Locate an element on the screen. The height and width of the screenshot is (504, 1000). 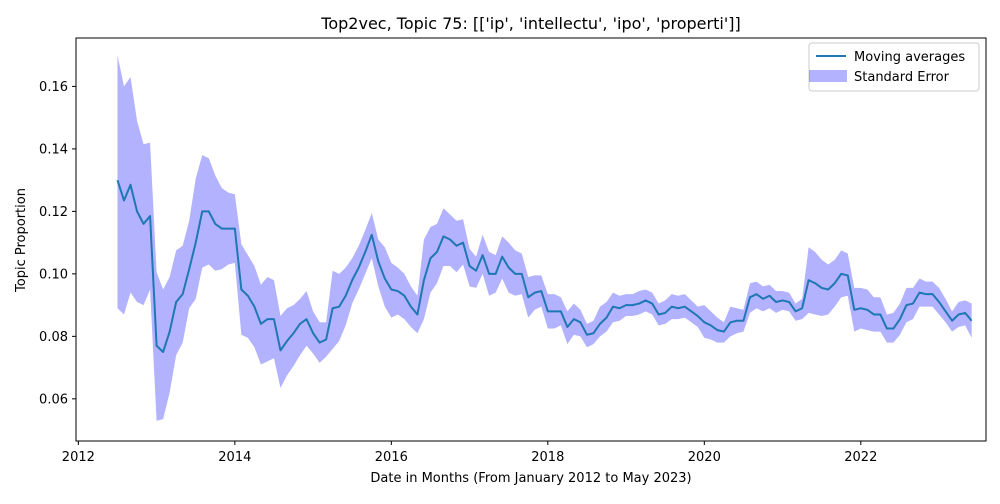
y-tick-label: 0.16 is located at coordinates (53, 87).